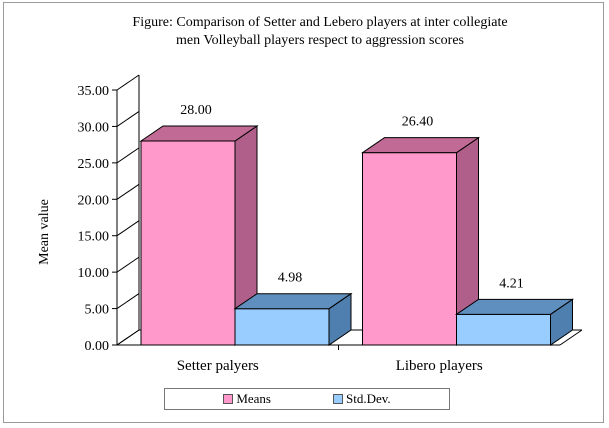 The height and width of the screenshot is (428, 609). Describe the element at coordinates (368, 398) in the screenshot. I see `legend-label-std-dev: Std.Dev.` at that location.